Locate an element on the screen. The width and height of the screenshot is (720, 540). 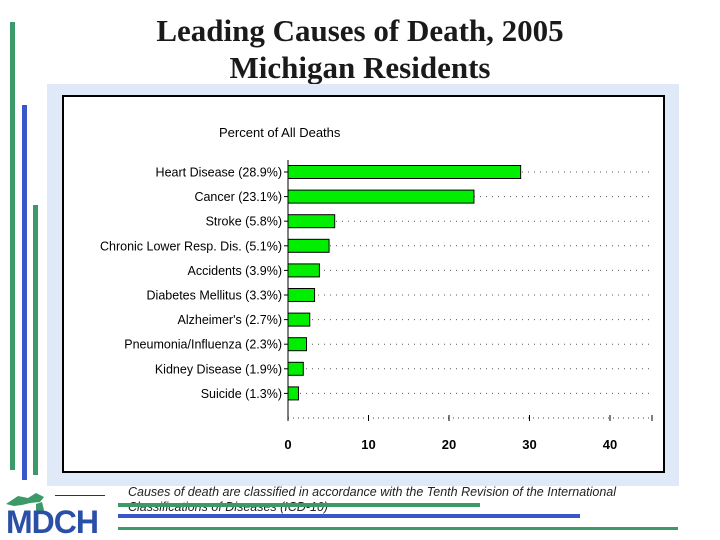
michigan-lower-peninsula-icon is located at coordinates (40, 508).